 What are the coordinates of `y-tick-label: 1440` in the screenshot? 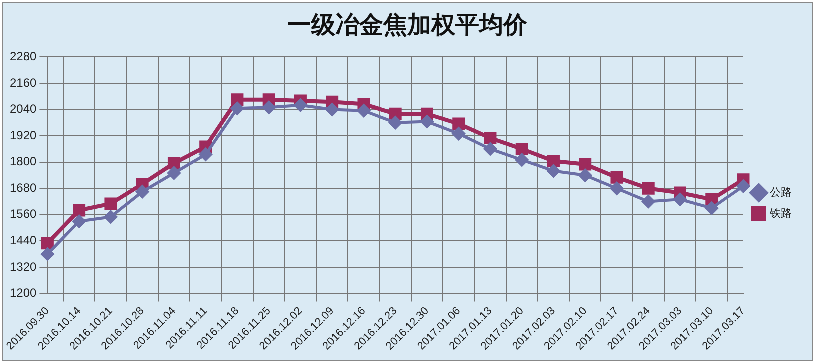 It's located at (24, 240).